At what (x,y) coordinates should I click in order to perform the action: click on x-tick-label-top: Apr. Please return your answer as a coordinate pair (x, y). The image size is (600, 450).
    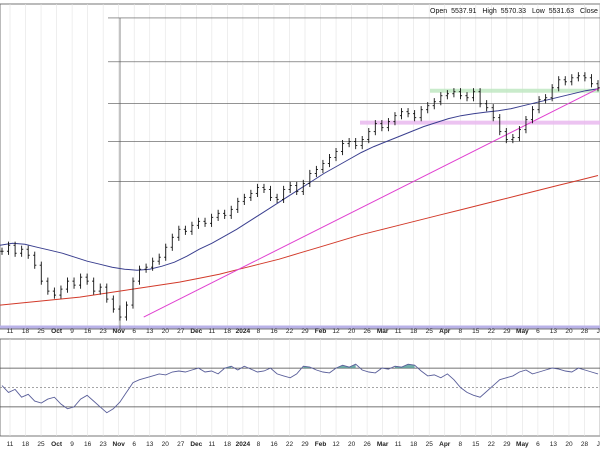
    Looking at the image, I should click on (445, 331).